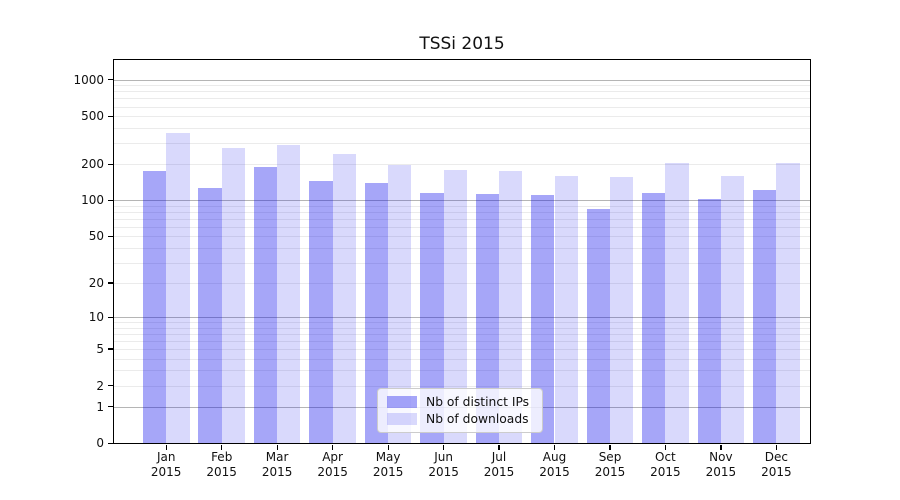  I want to click on bar-nb-of-distinct-ips-feb-2015, so click(210, 315).